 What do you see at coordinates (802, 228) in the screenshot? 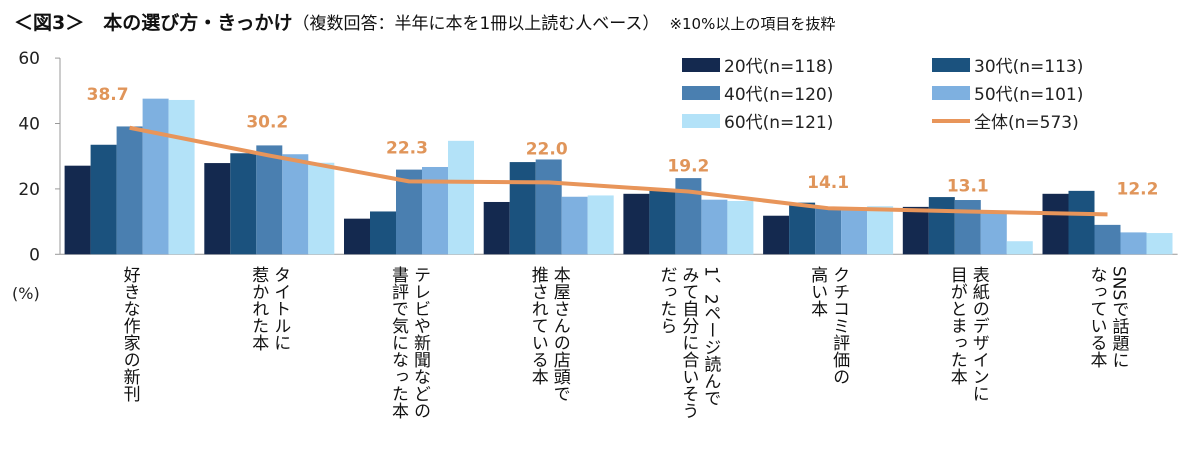
I see `bar-30s-cat6` at bounding box center [802, 228].